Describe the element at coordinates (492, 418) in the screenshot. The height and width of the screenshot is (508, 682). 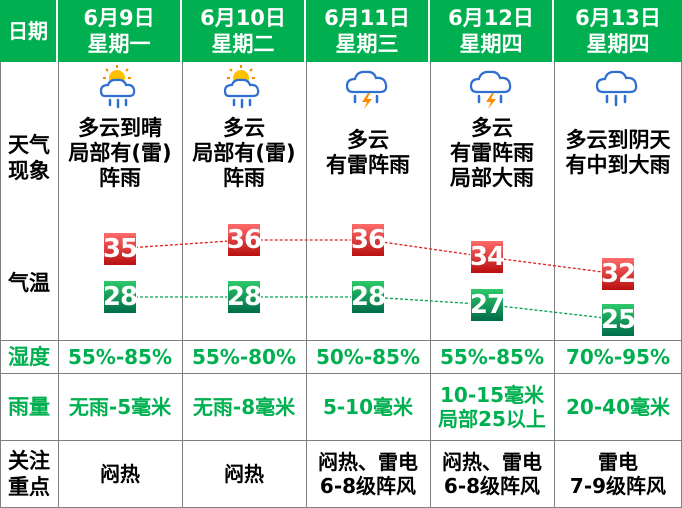
I see `rain-value: 局部25以上` at that location.